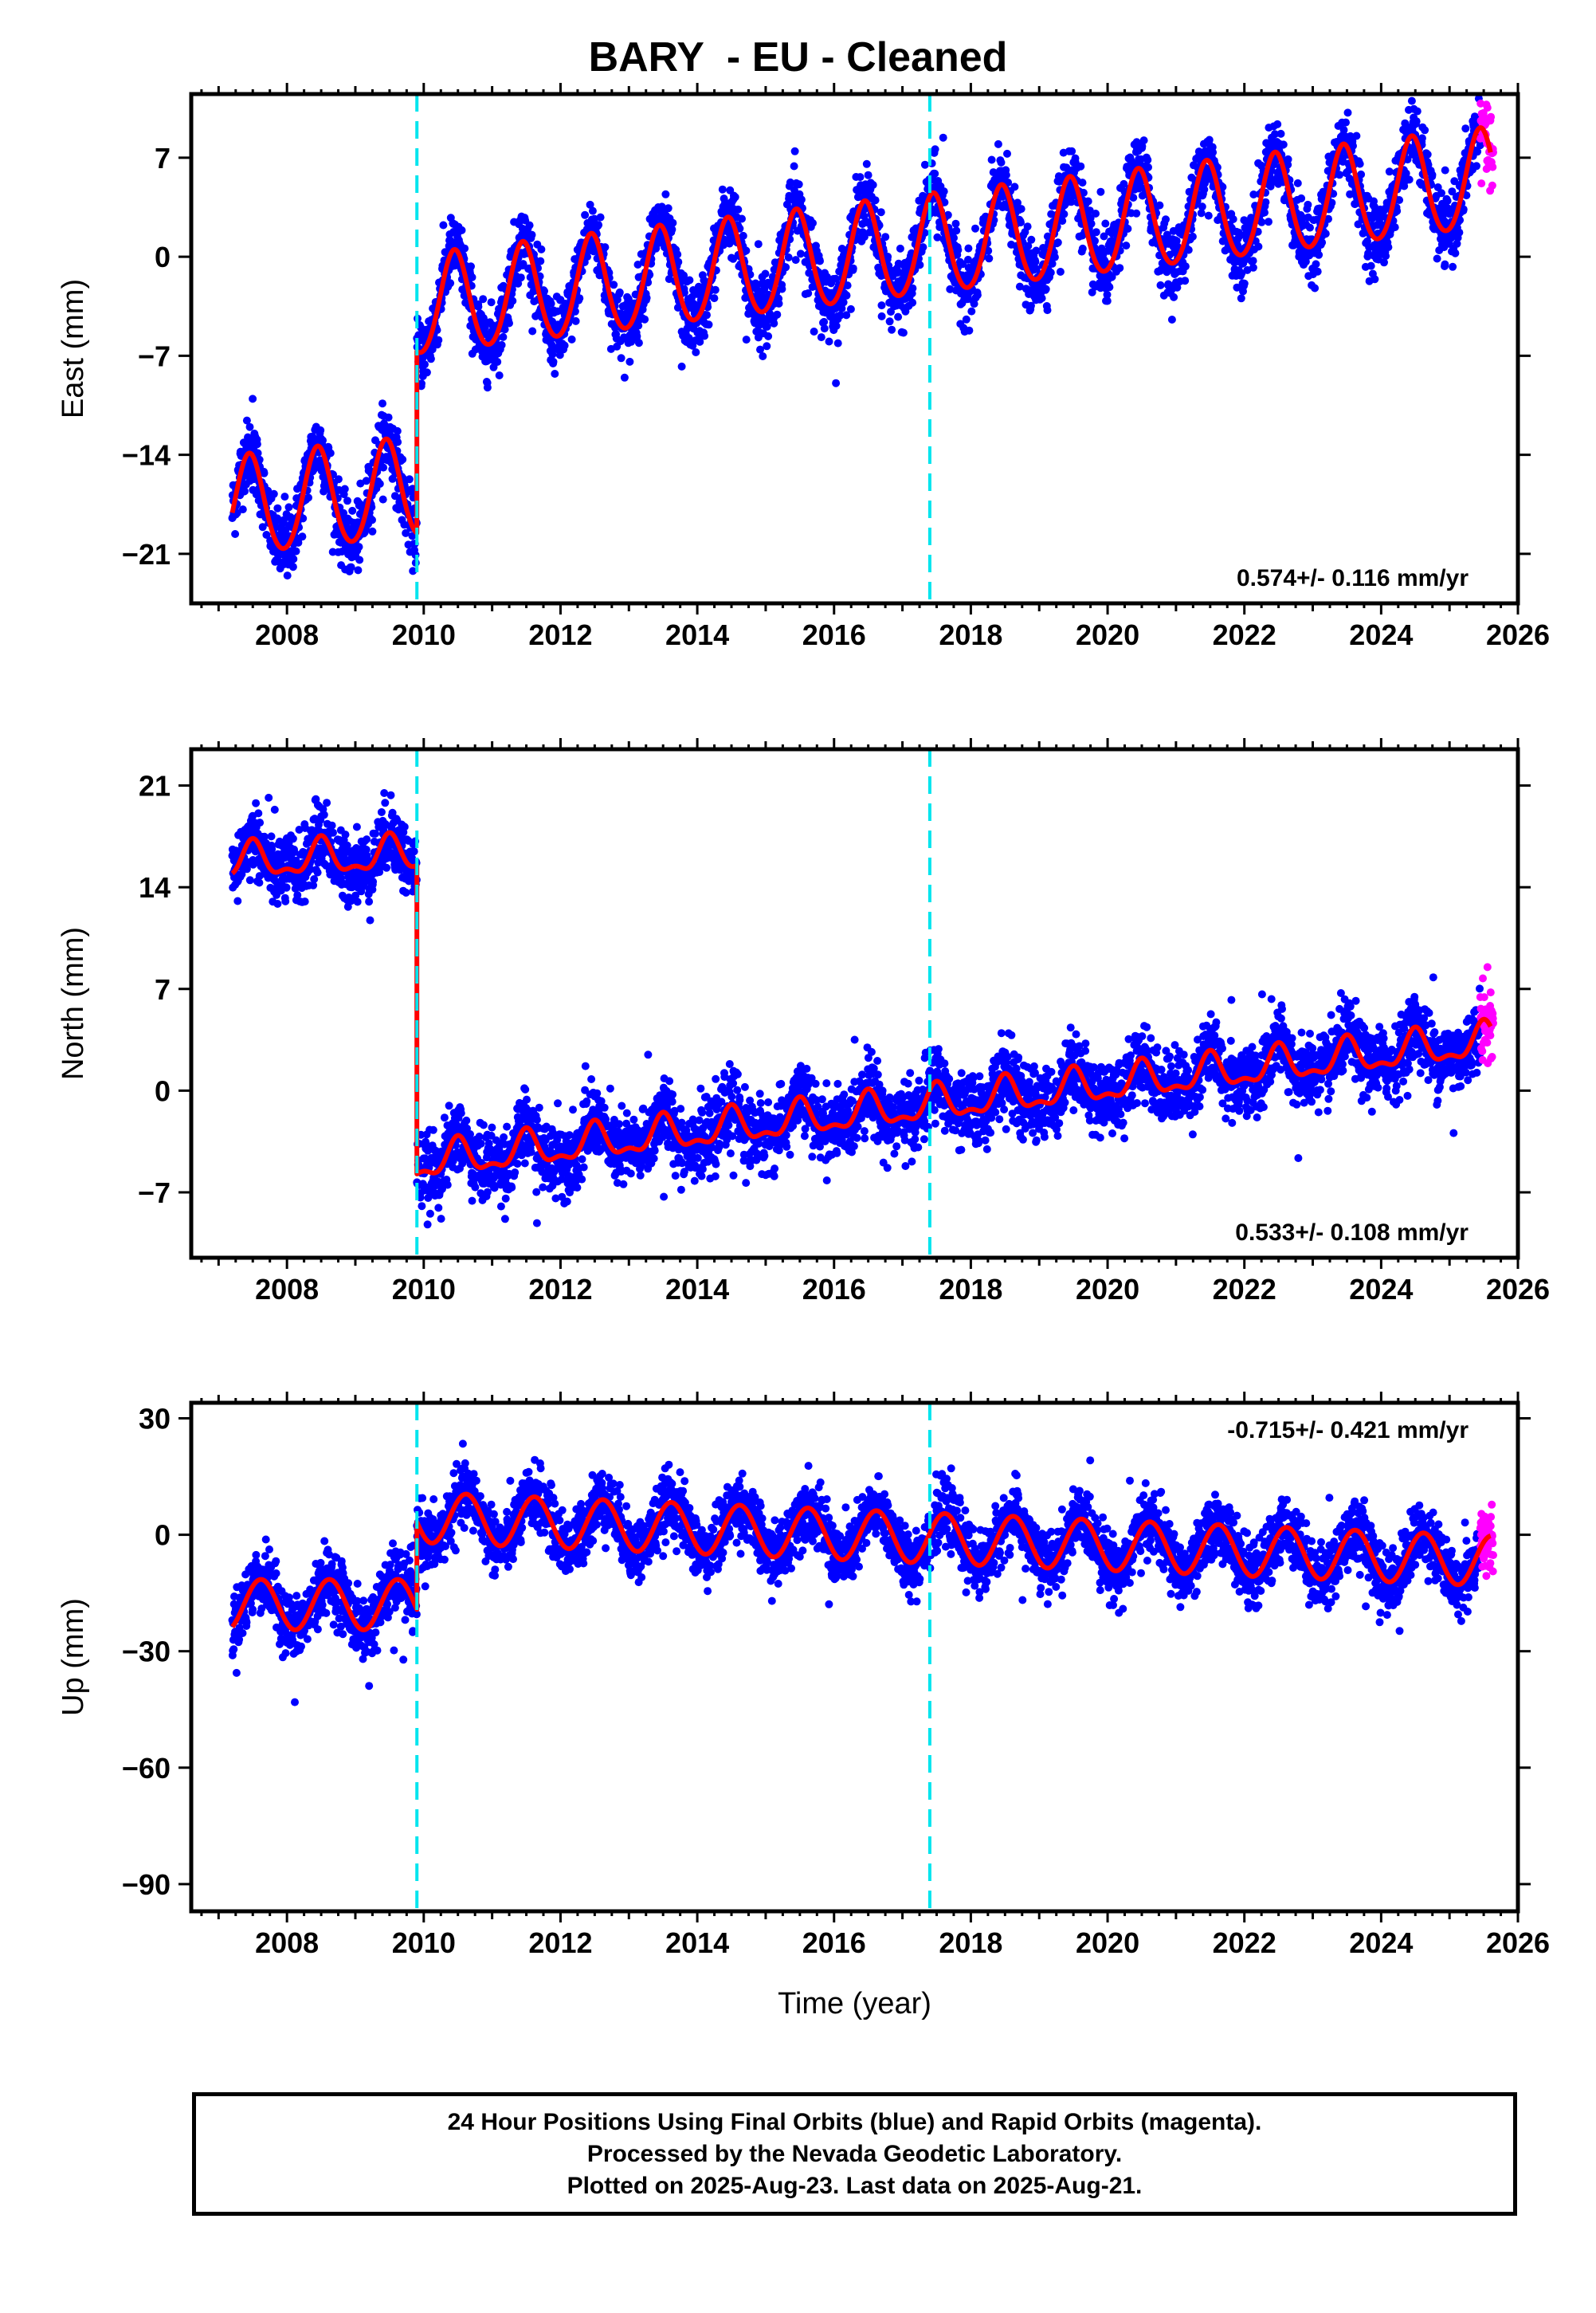 The image size is (1596, 2313). I want to click on east-y-tick-label: 0, so click(163, 257).